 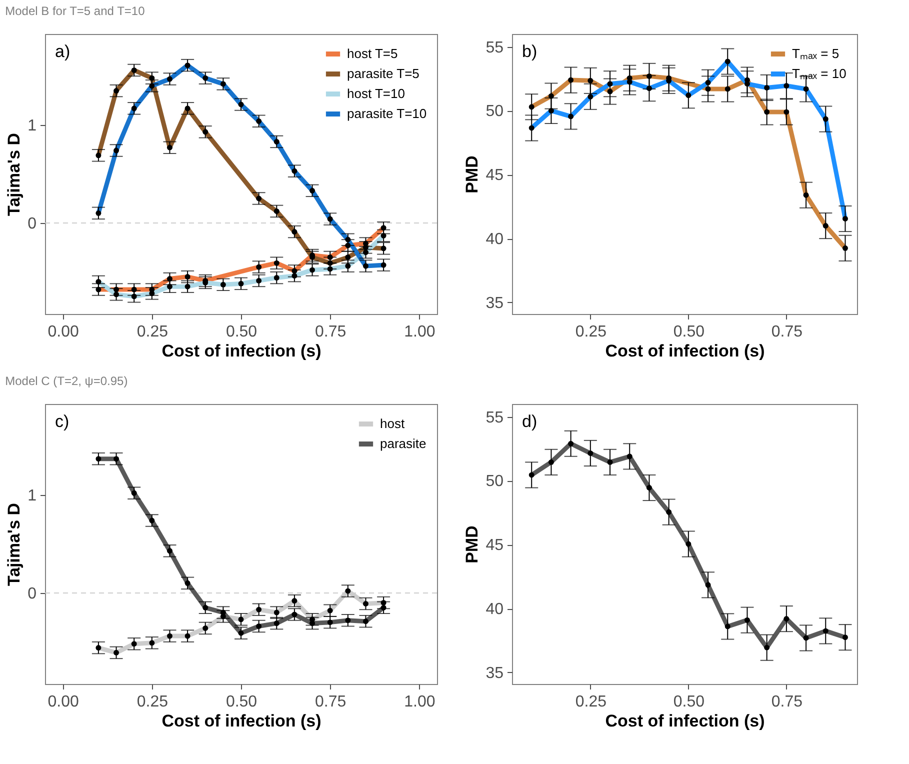 I want to click on chart-title: Model B for T=5 and T=10, so click(x=75, y=11).